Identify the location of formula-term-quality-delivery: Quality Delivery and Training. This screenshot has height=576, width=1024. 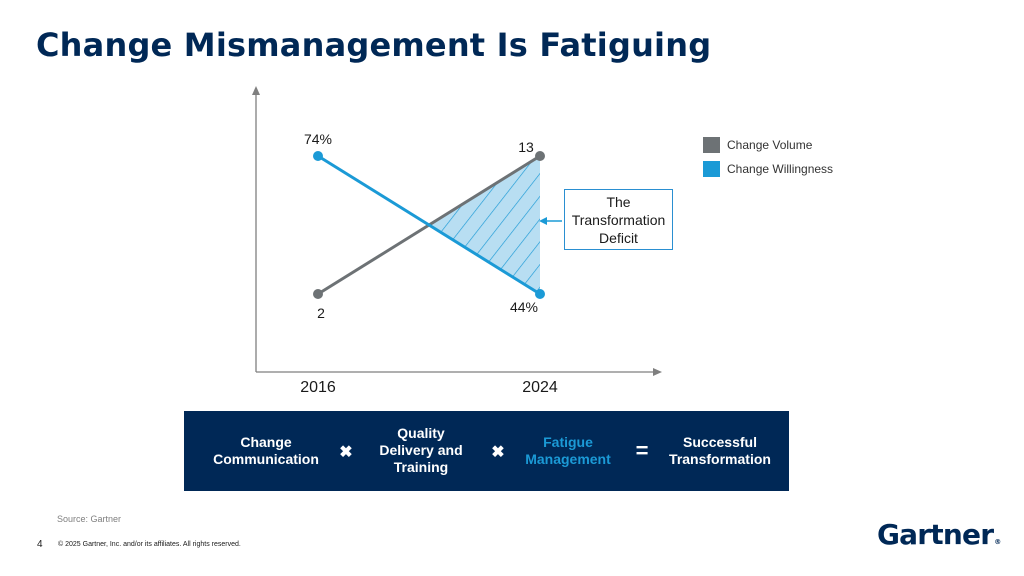
(421, 450).